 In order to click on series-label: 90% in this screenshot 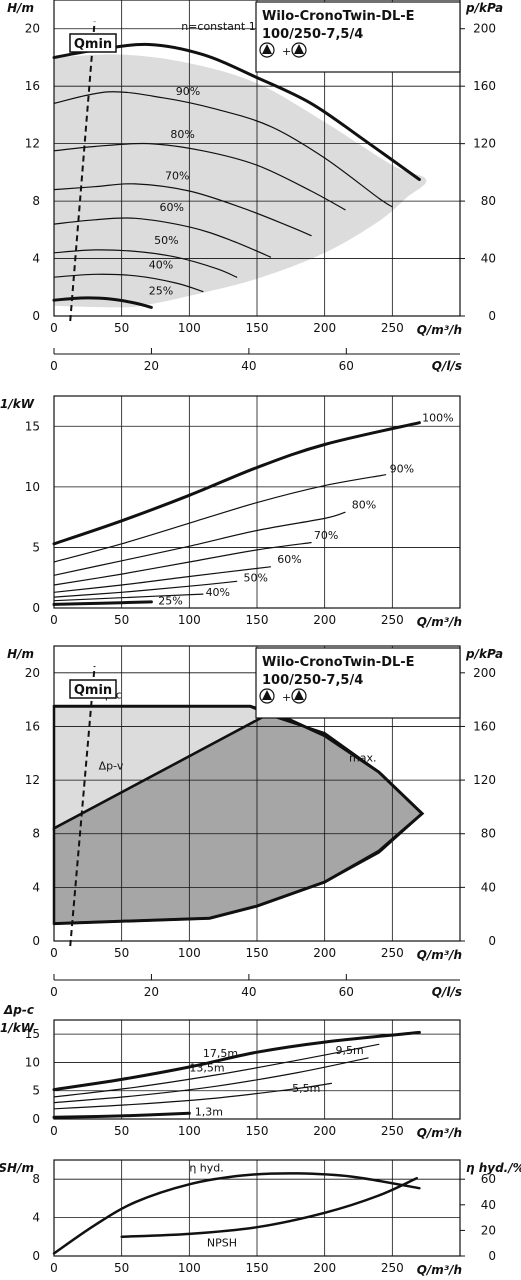, I will do `click(402, 468)`.